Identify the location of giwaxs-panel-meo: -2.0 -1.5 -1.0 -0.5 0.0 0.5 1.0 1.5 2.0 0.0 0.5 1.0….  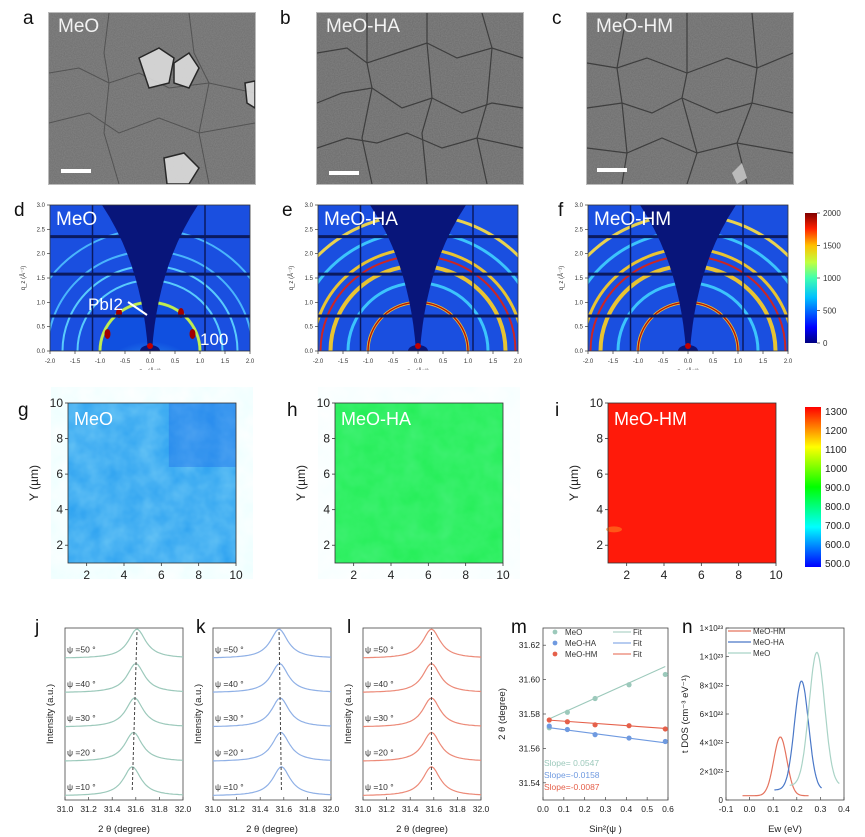
(137, 286).